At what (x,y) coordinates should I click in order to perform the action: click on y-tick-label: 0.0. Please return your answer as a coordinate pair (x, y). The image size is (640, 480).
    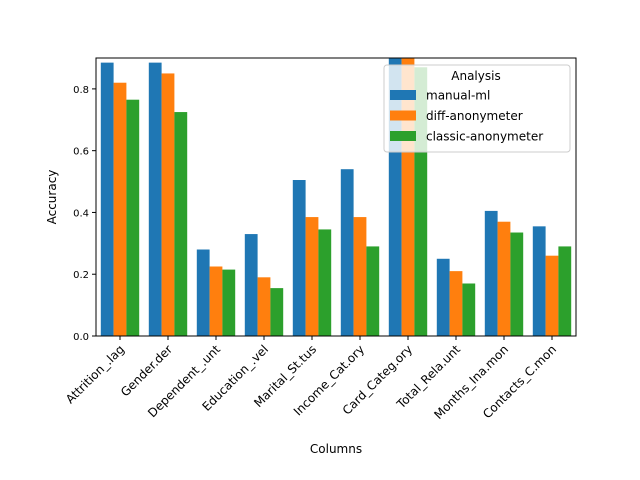
    Looking at the image, I should click on (81, 337).